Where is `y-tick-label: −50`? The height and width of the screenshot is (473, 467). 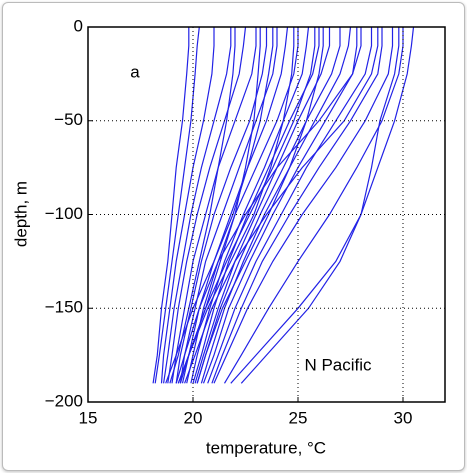
y-tick-label: −50 is located at coordinates (68, 119).